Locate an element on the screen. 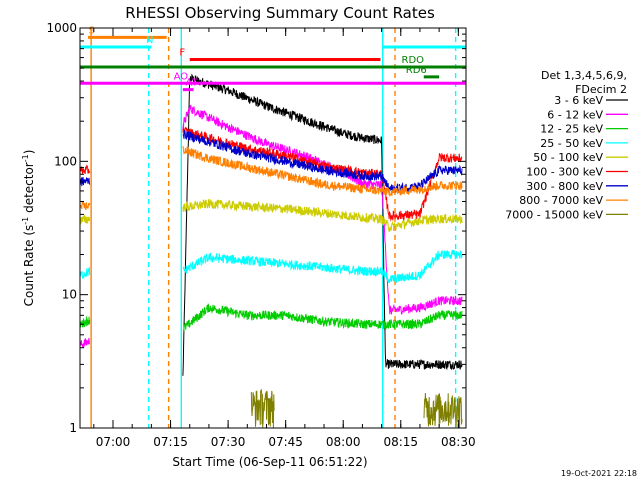 Image resolution: width=640 pixels, height=480 pixels. legend-entry-label: 300 - 800 keV is located at coordinates (564, 186).